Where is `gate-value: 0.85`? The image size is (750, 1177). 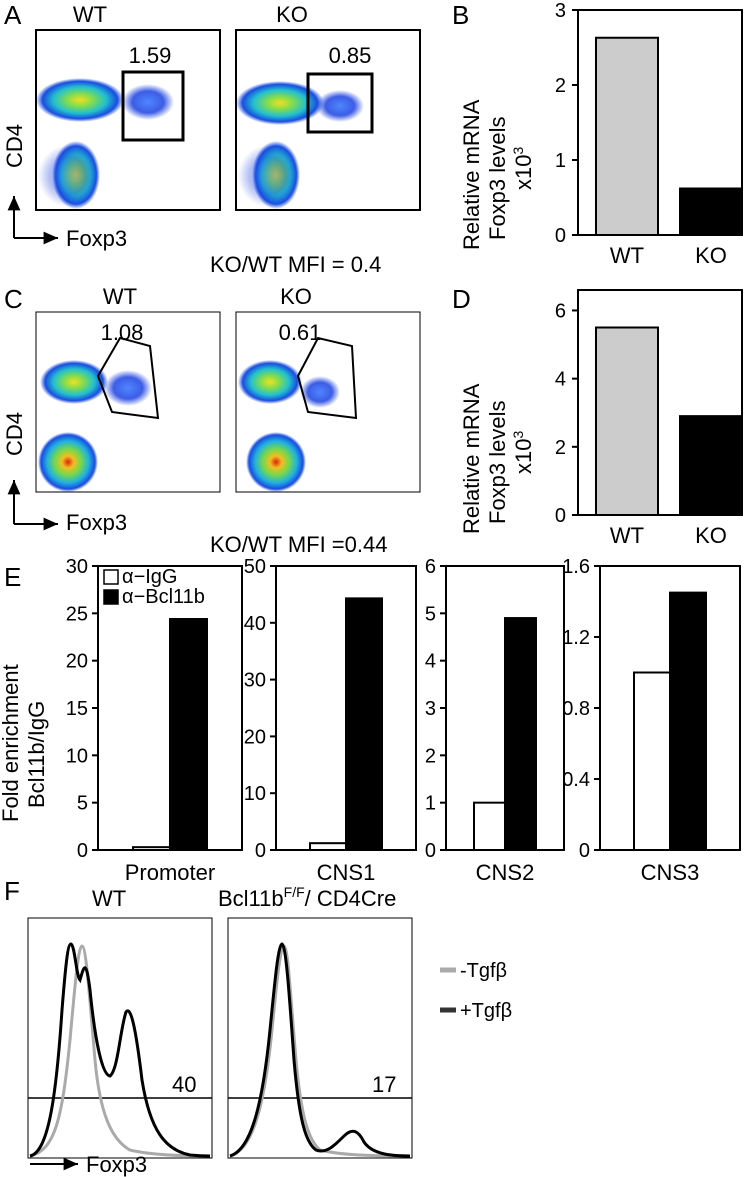 gate-value: 0.85 is located at coordinates (350, 55).